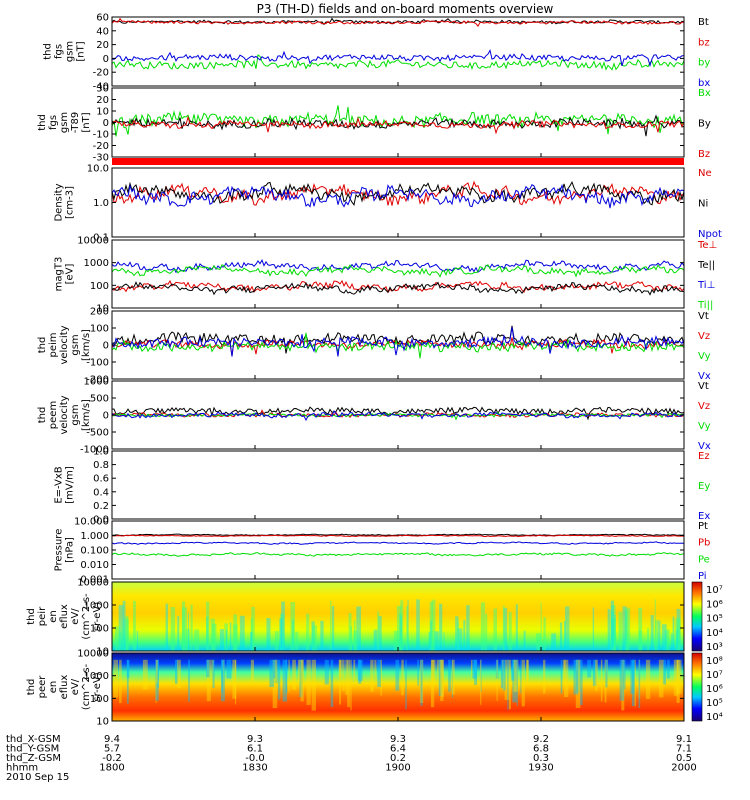  I want to click on panel-frame, so click(398, 274).